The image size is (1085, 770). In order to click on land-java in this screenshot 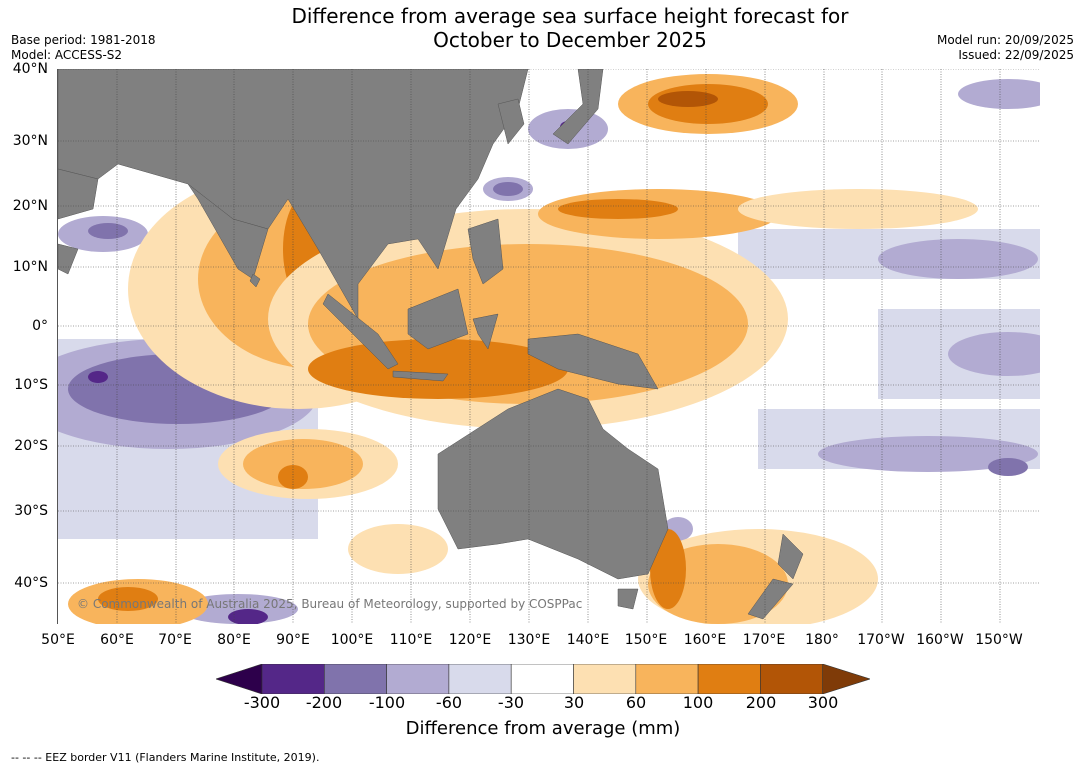, I will do `click(420, 376)`.